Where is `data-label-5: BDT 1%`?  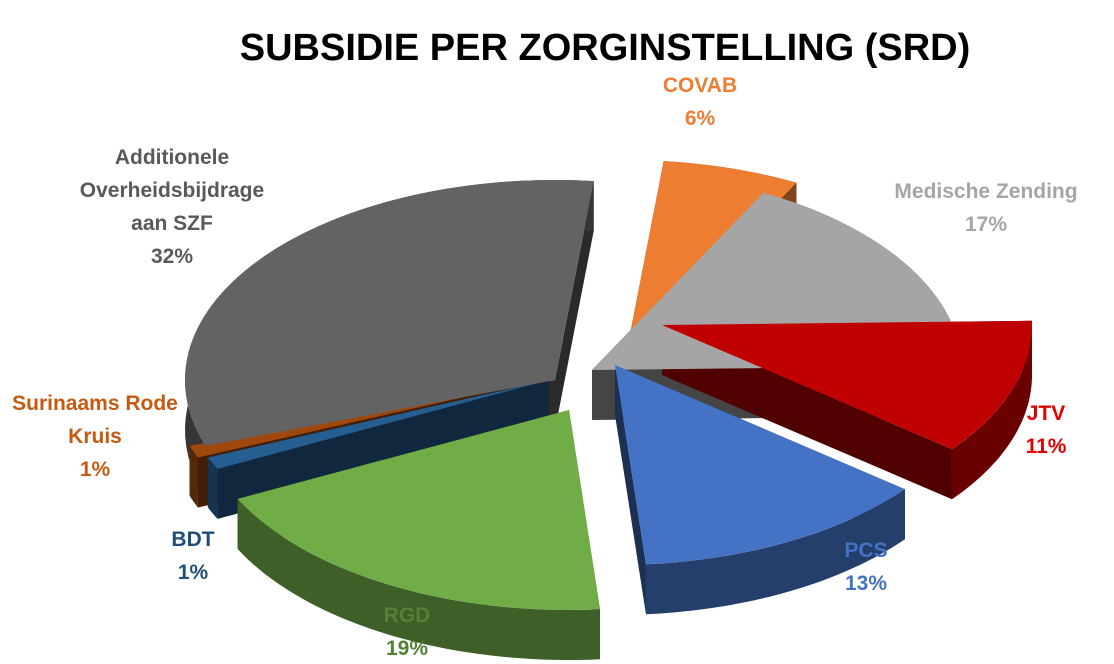 data-label-5: BDT 1% is located at coordinates (192, 556).